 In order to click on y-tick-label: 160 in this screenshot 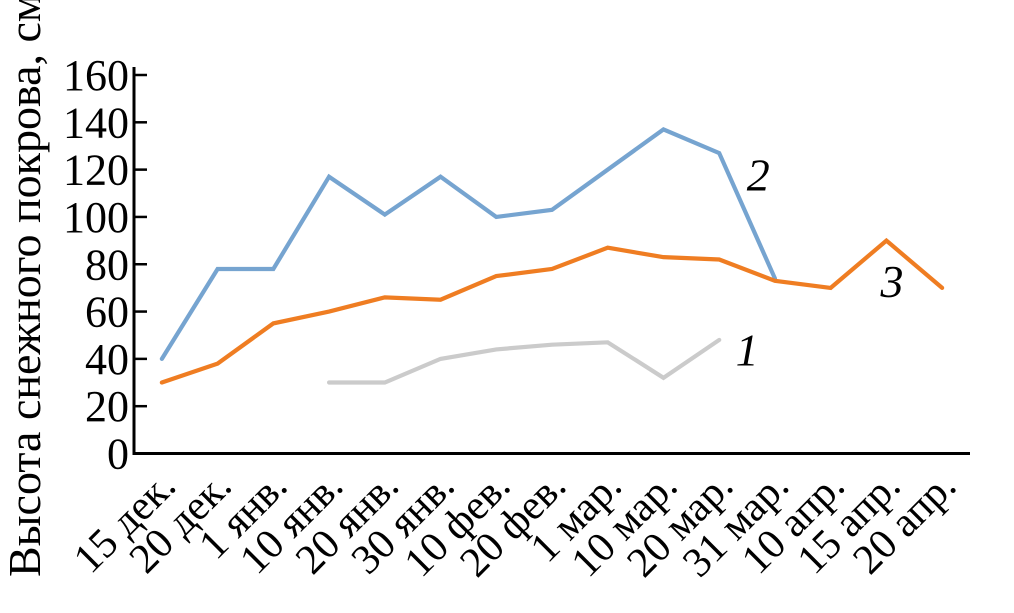, I will do `click(96, 75)`.